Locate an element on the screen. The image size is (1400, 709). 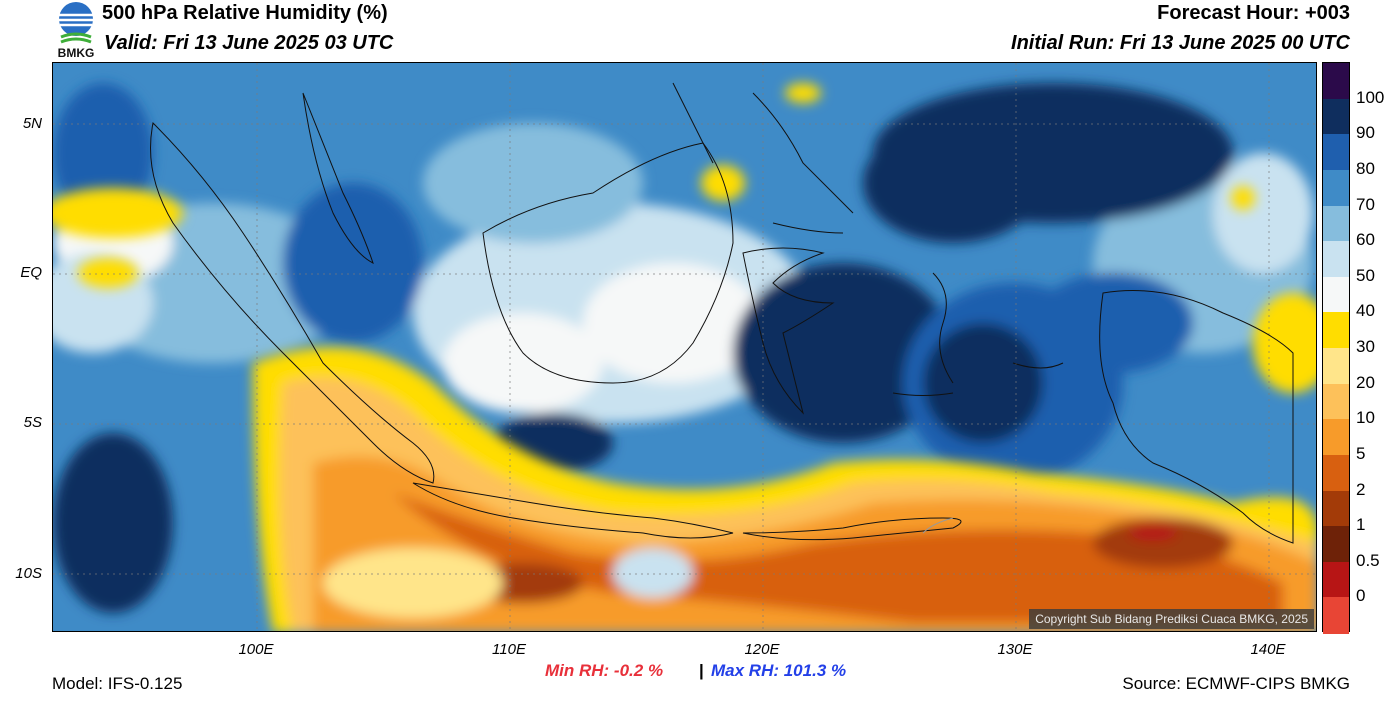
papua-outline is located at coordinates (1196, 417).